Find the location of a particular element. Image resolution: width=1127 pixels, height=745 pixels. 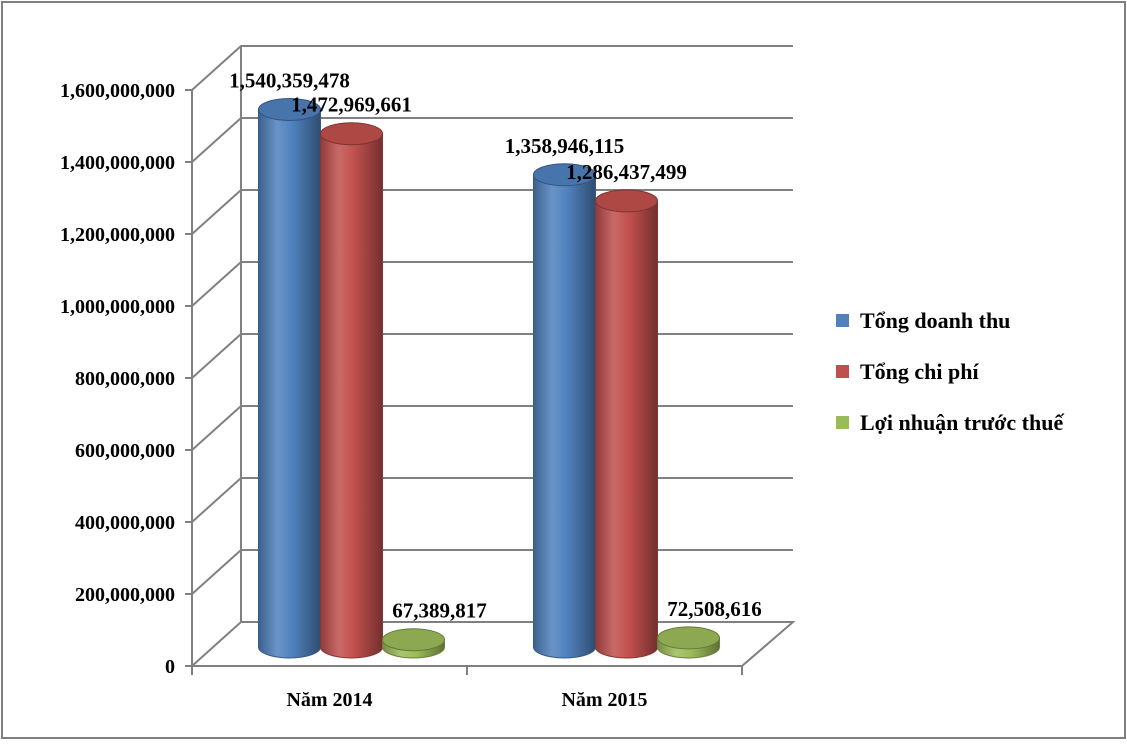

data-label: 1,540,359,478 is located at coordinates (289, 80).